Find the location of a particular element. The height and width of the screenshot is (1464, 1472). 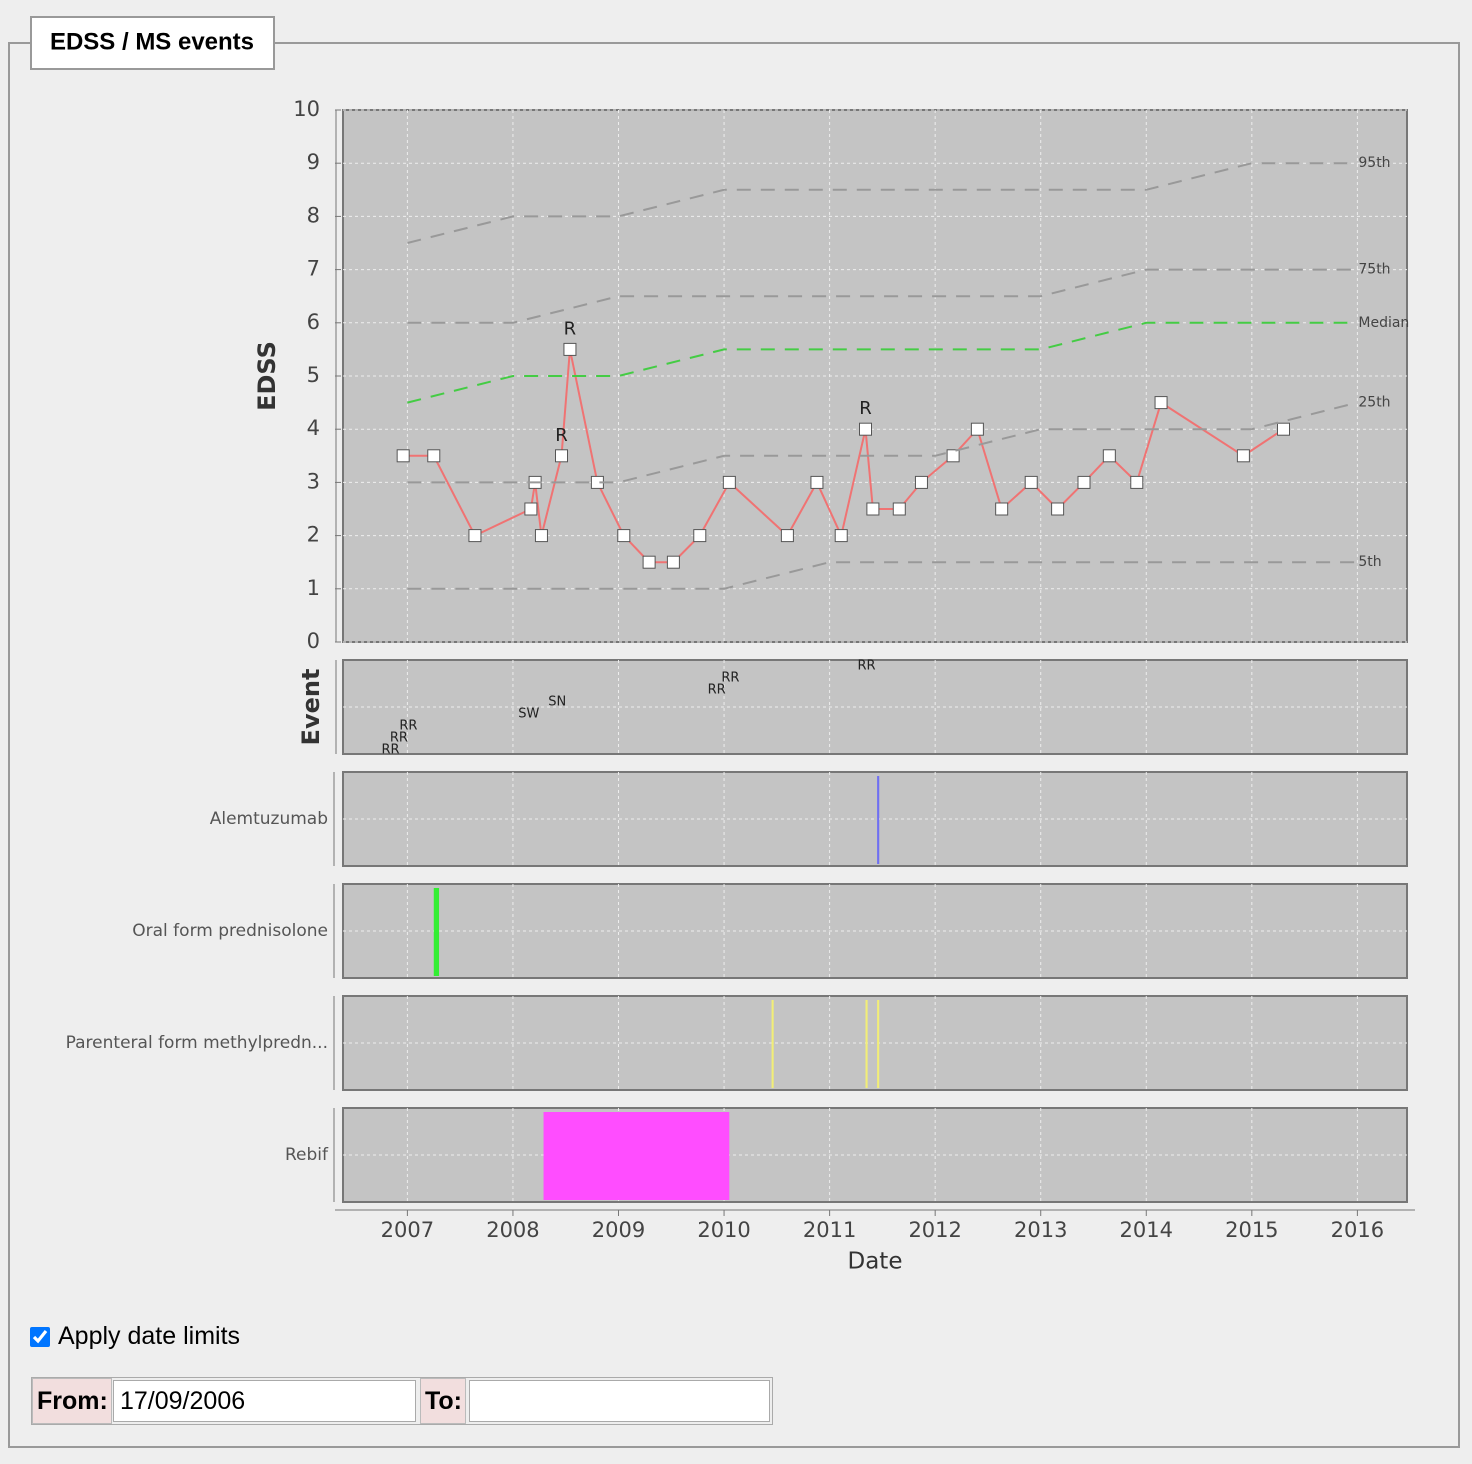

event-label: SN is located at coordinates (557, 702).